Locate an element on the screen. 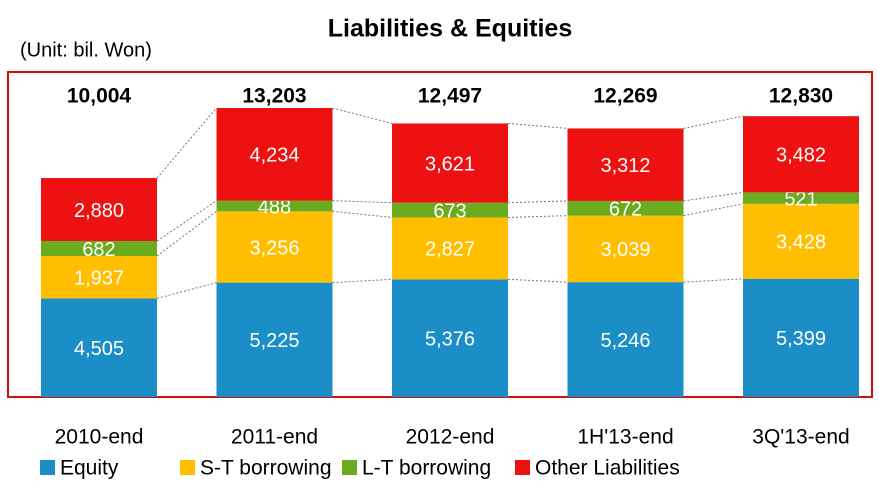 The image size is (879, 498). total-label: 13,203 is located at coordinates (274, 96).